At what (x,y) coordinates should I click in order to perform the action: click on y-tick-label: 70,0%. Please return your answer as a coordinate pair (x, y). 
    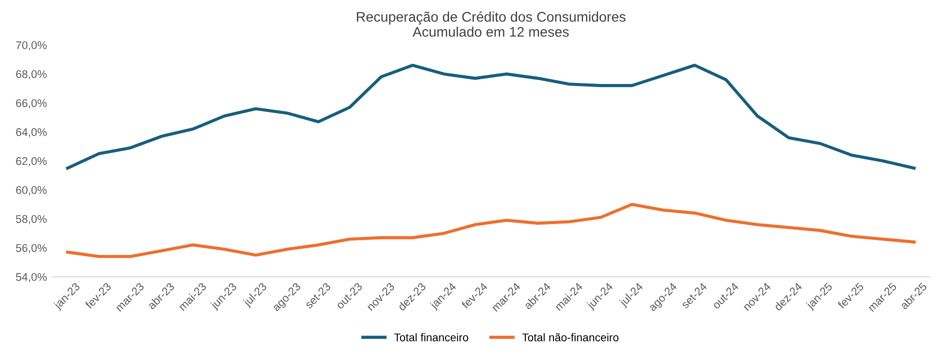
    Looking at the image, I should click on (31, 45).